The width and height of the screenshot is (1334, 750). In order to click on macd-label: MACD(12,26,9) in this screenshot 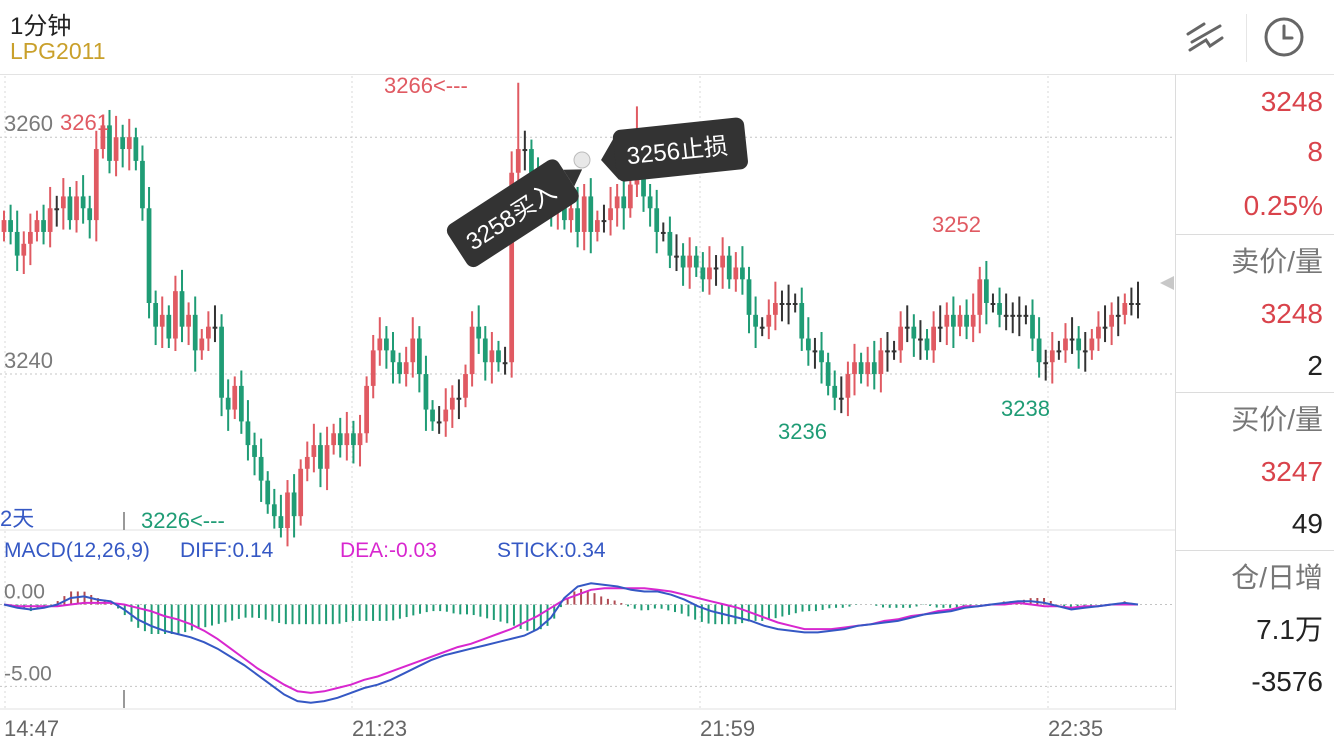, I will do `click(77, 550)`.